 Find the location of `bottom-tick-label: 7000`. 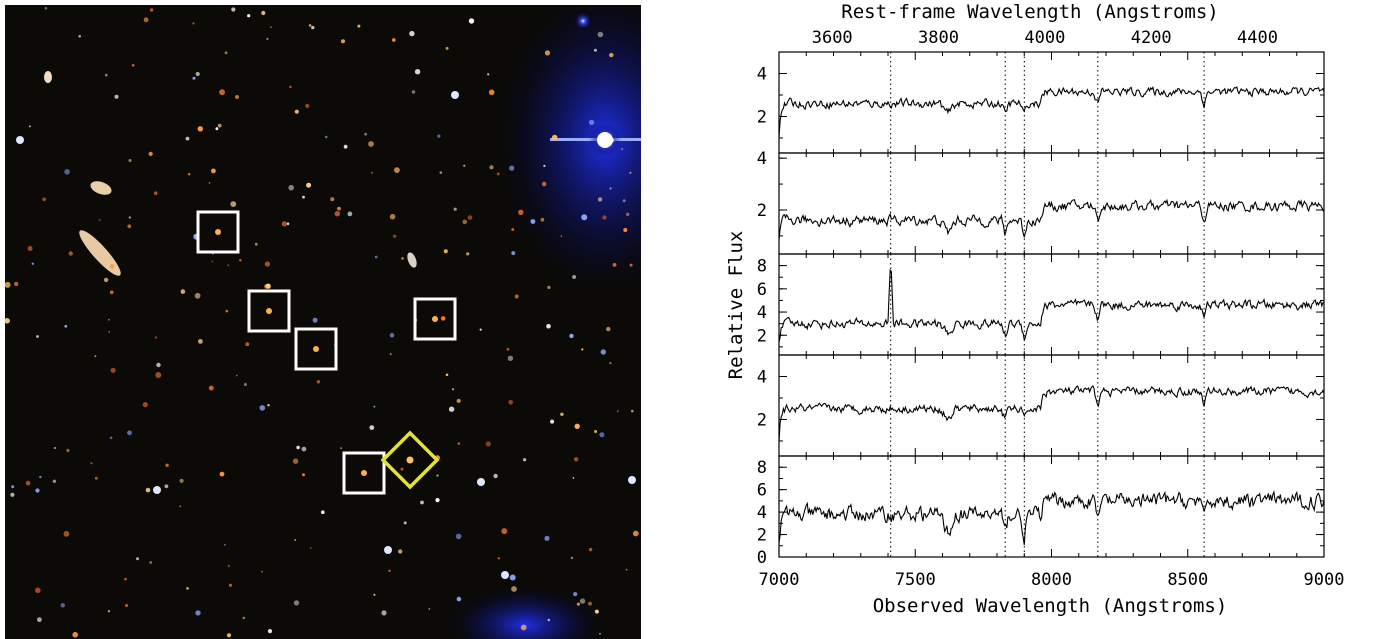

bottom-tick-label: 7000 is located at coordinates (779, 580).